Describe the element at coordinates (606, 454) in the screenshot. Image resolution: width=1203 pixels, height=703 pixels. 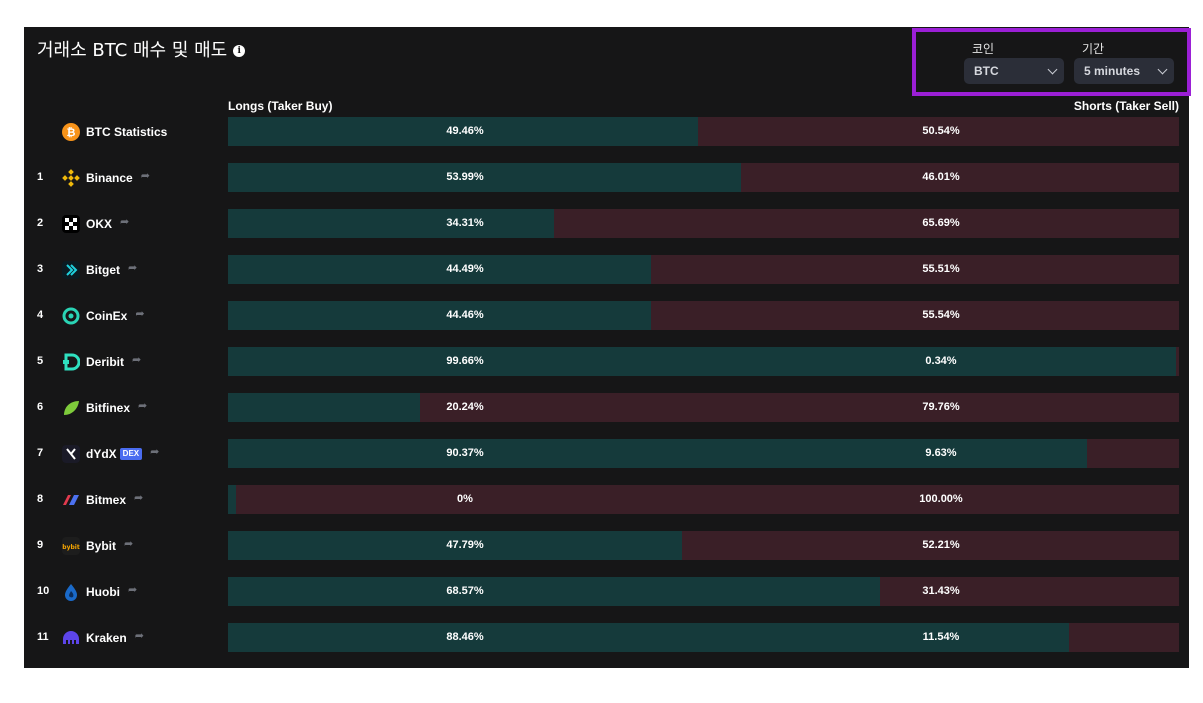
I see `exchange-row: 7 dYdX DEX ➦ 90.37% 9.63%` at that location.